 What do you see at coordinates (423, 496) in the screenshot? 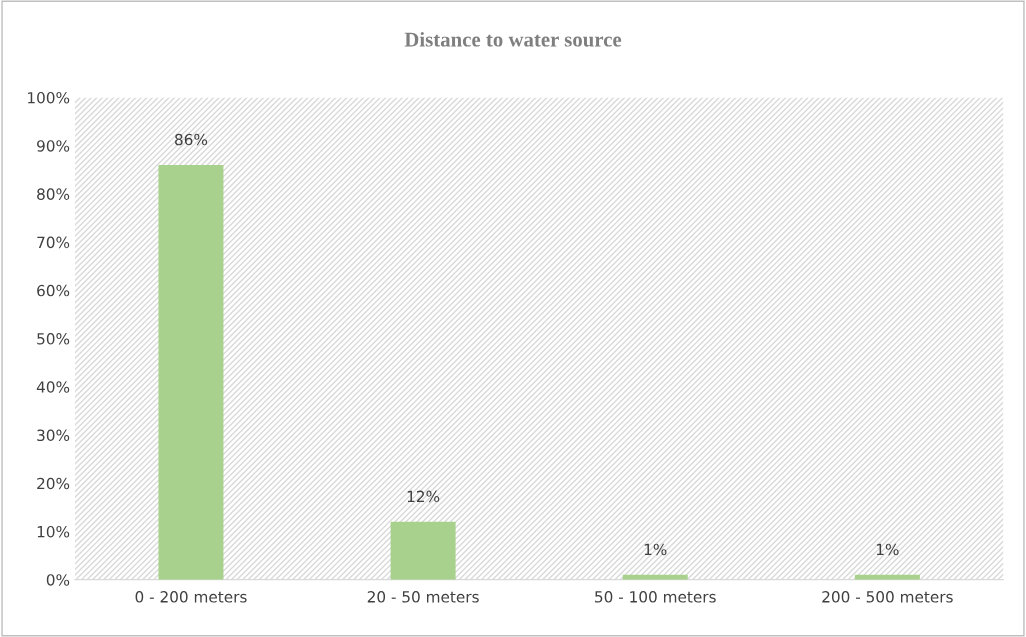
I see `data-label: 12%` at bounding box center [423, 496].